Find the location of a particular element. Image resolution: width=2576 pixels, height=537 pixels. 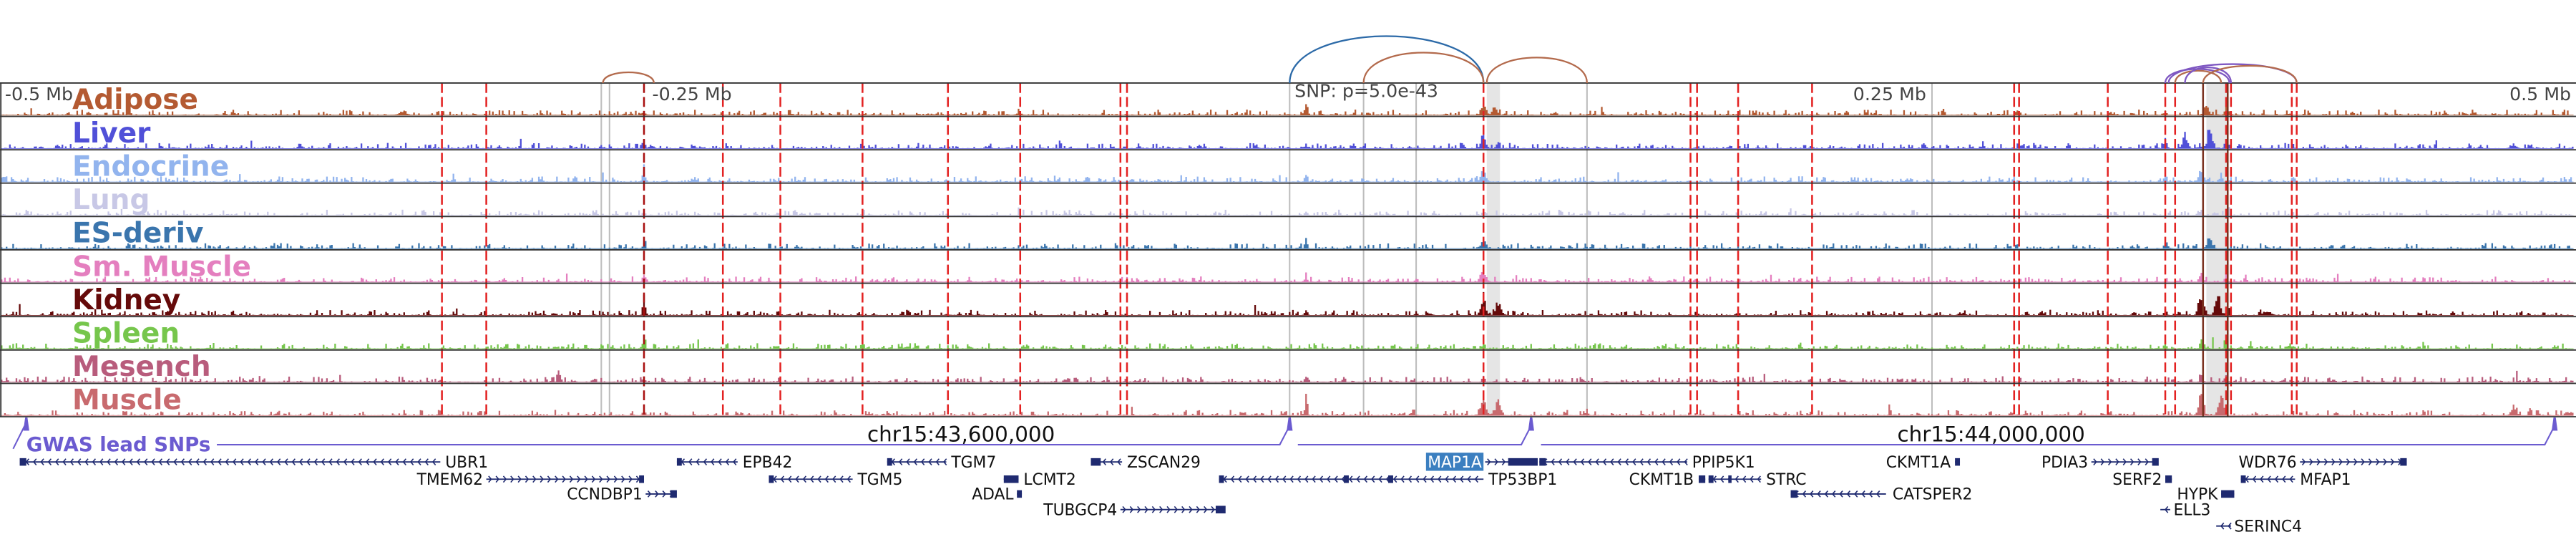

gene-tgm5: TGM5 is located at coordinates (835, 480).